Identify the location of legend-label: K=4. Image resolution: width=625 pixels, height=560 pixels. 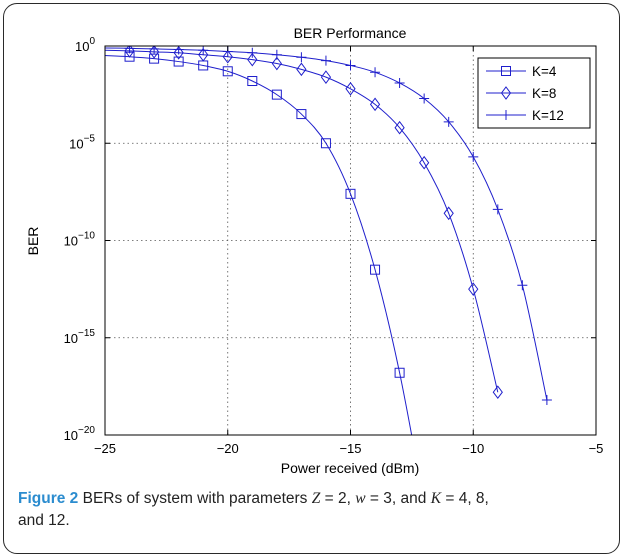
(544, 71).